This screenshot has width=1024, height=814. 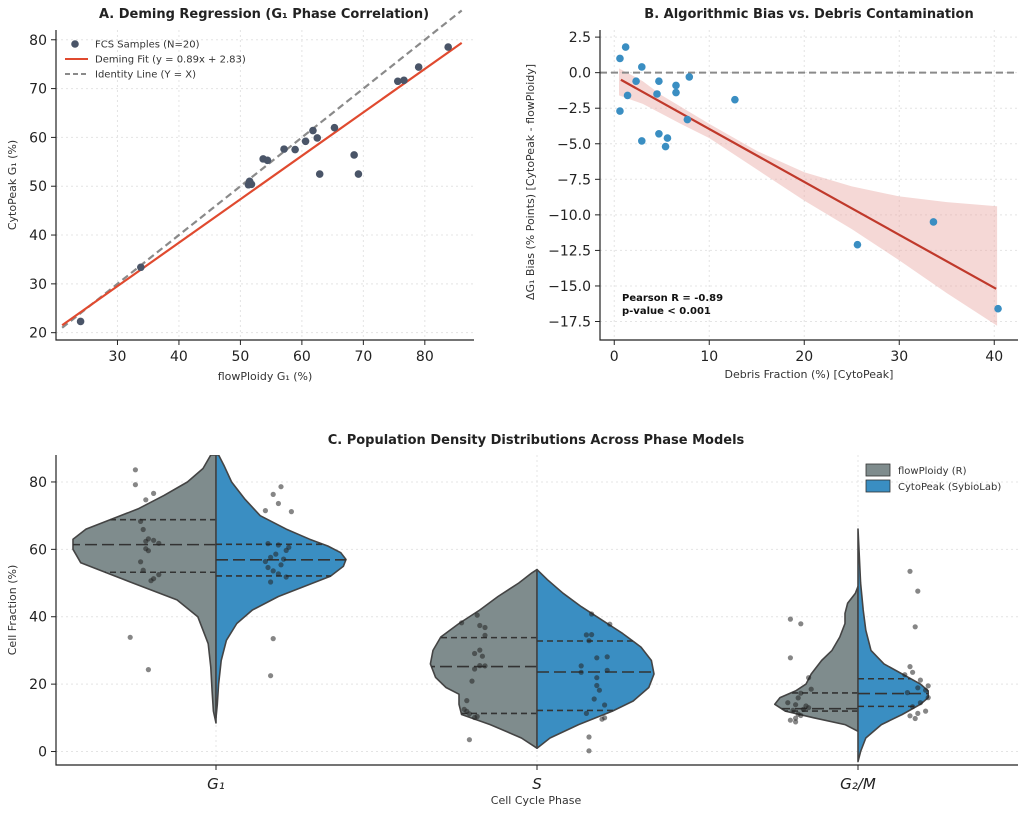 What do you see at coordinates (38, 285) in the screenshot?
I see `y-tick-label: 30` at bounding box center [38, 285].